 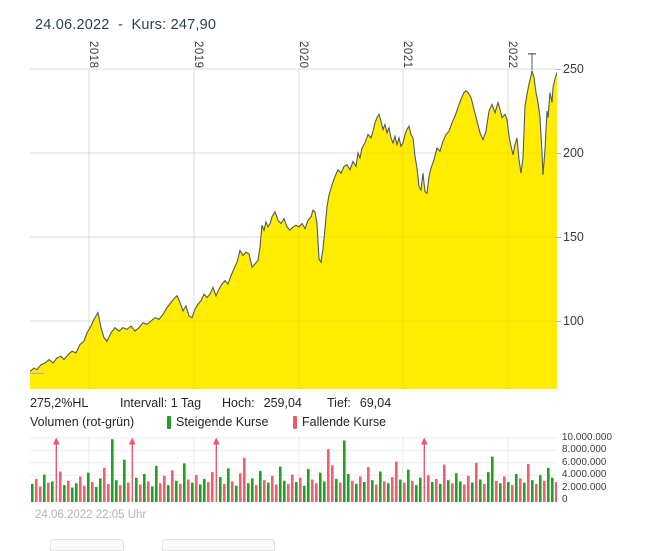 I want to click on quote-timestamp: 24.06.2022 22:05 Uhr, so click(x=91, y=515).